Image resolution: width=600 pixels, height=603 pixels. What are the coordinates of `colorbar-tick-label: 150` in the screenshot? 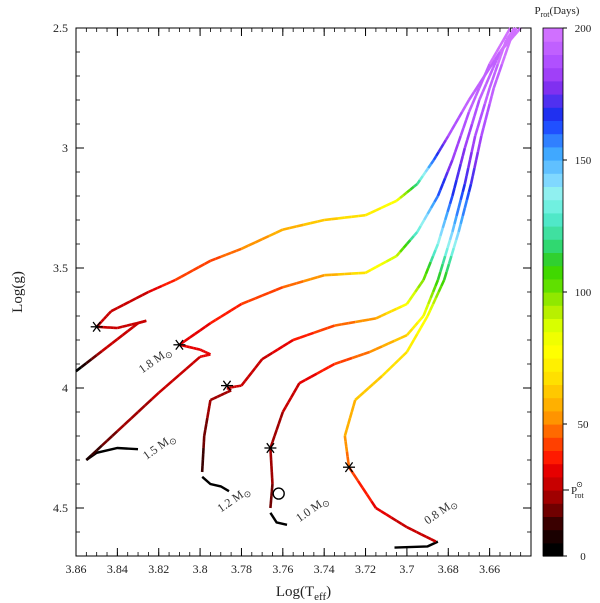 It's located at (583, 161).